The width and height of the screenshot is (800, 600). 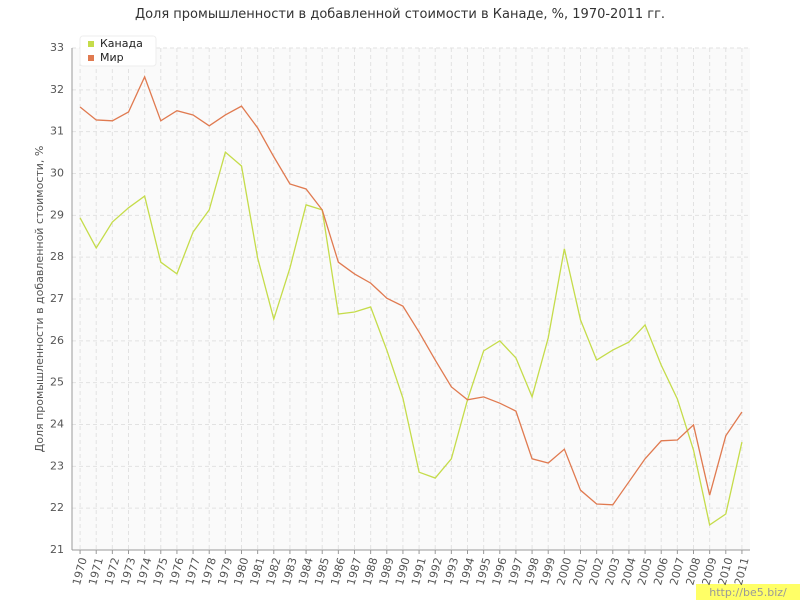 I want to click on y-tick-label: 32, so click(x=57, y=89).